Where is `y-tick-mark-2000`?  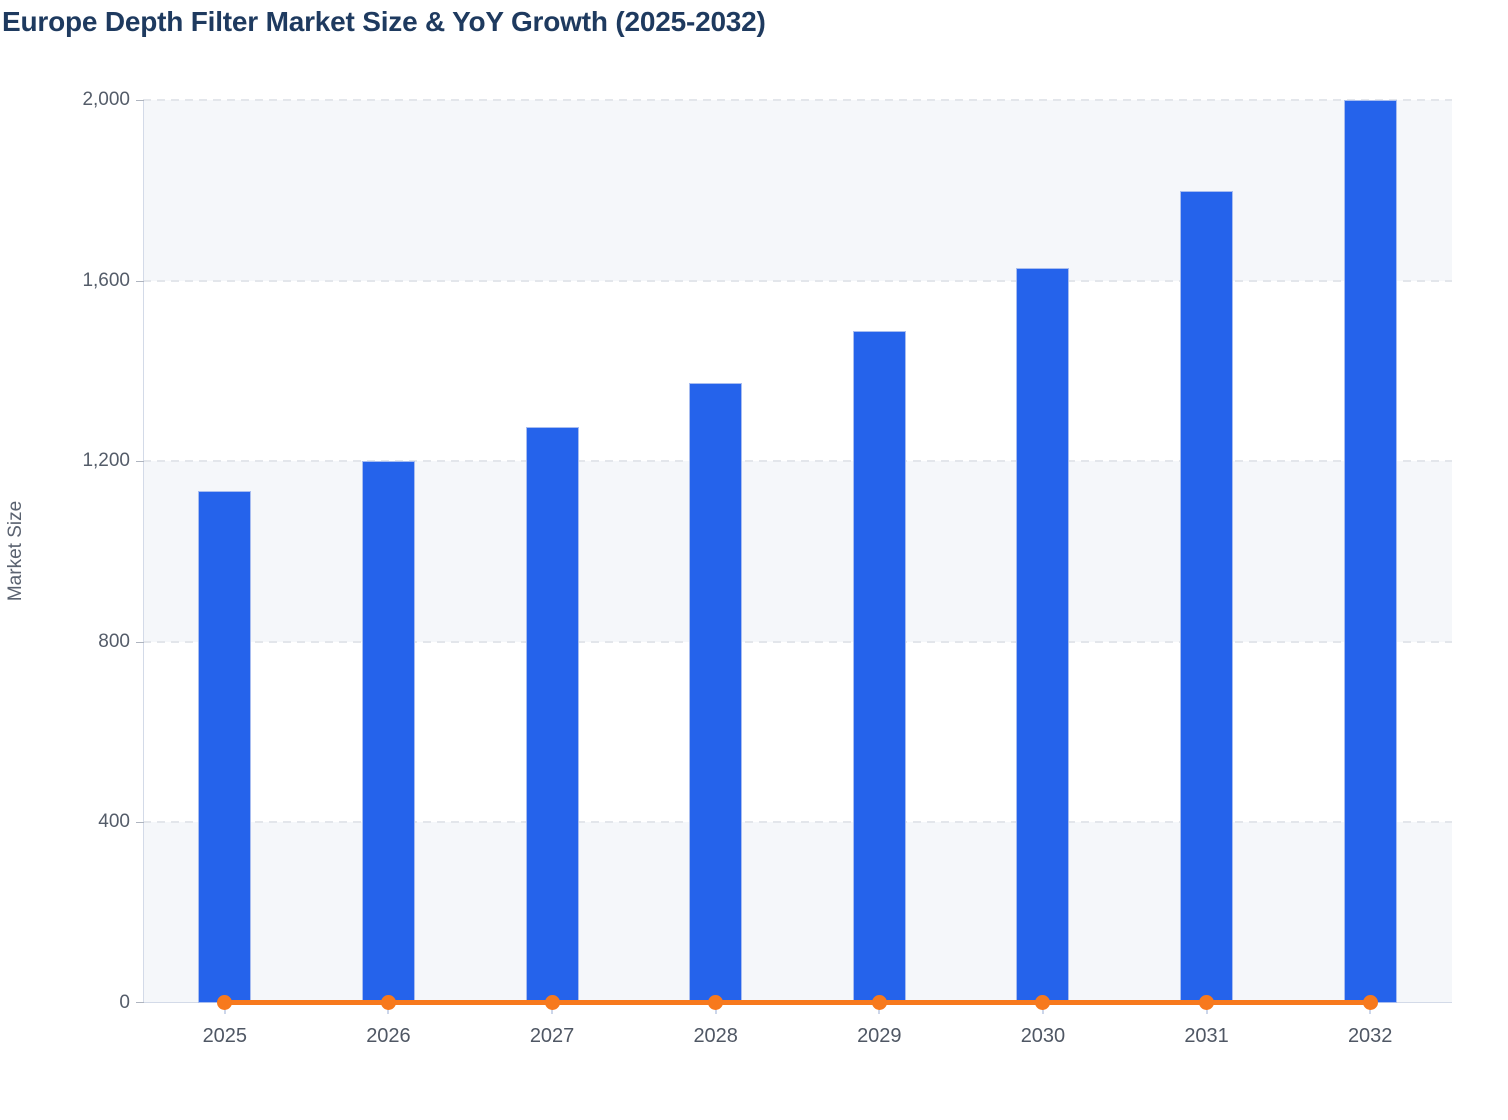
y-tick-mark-2000 is located at coordinates (140, 100).